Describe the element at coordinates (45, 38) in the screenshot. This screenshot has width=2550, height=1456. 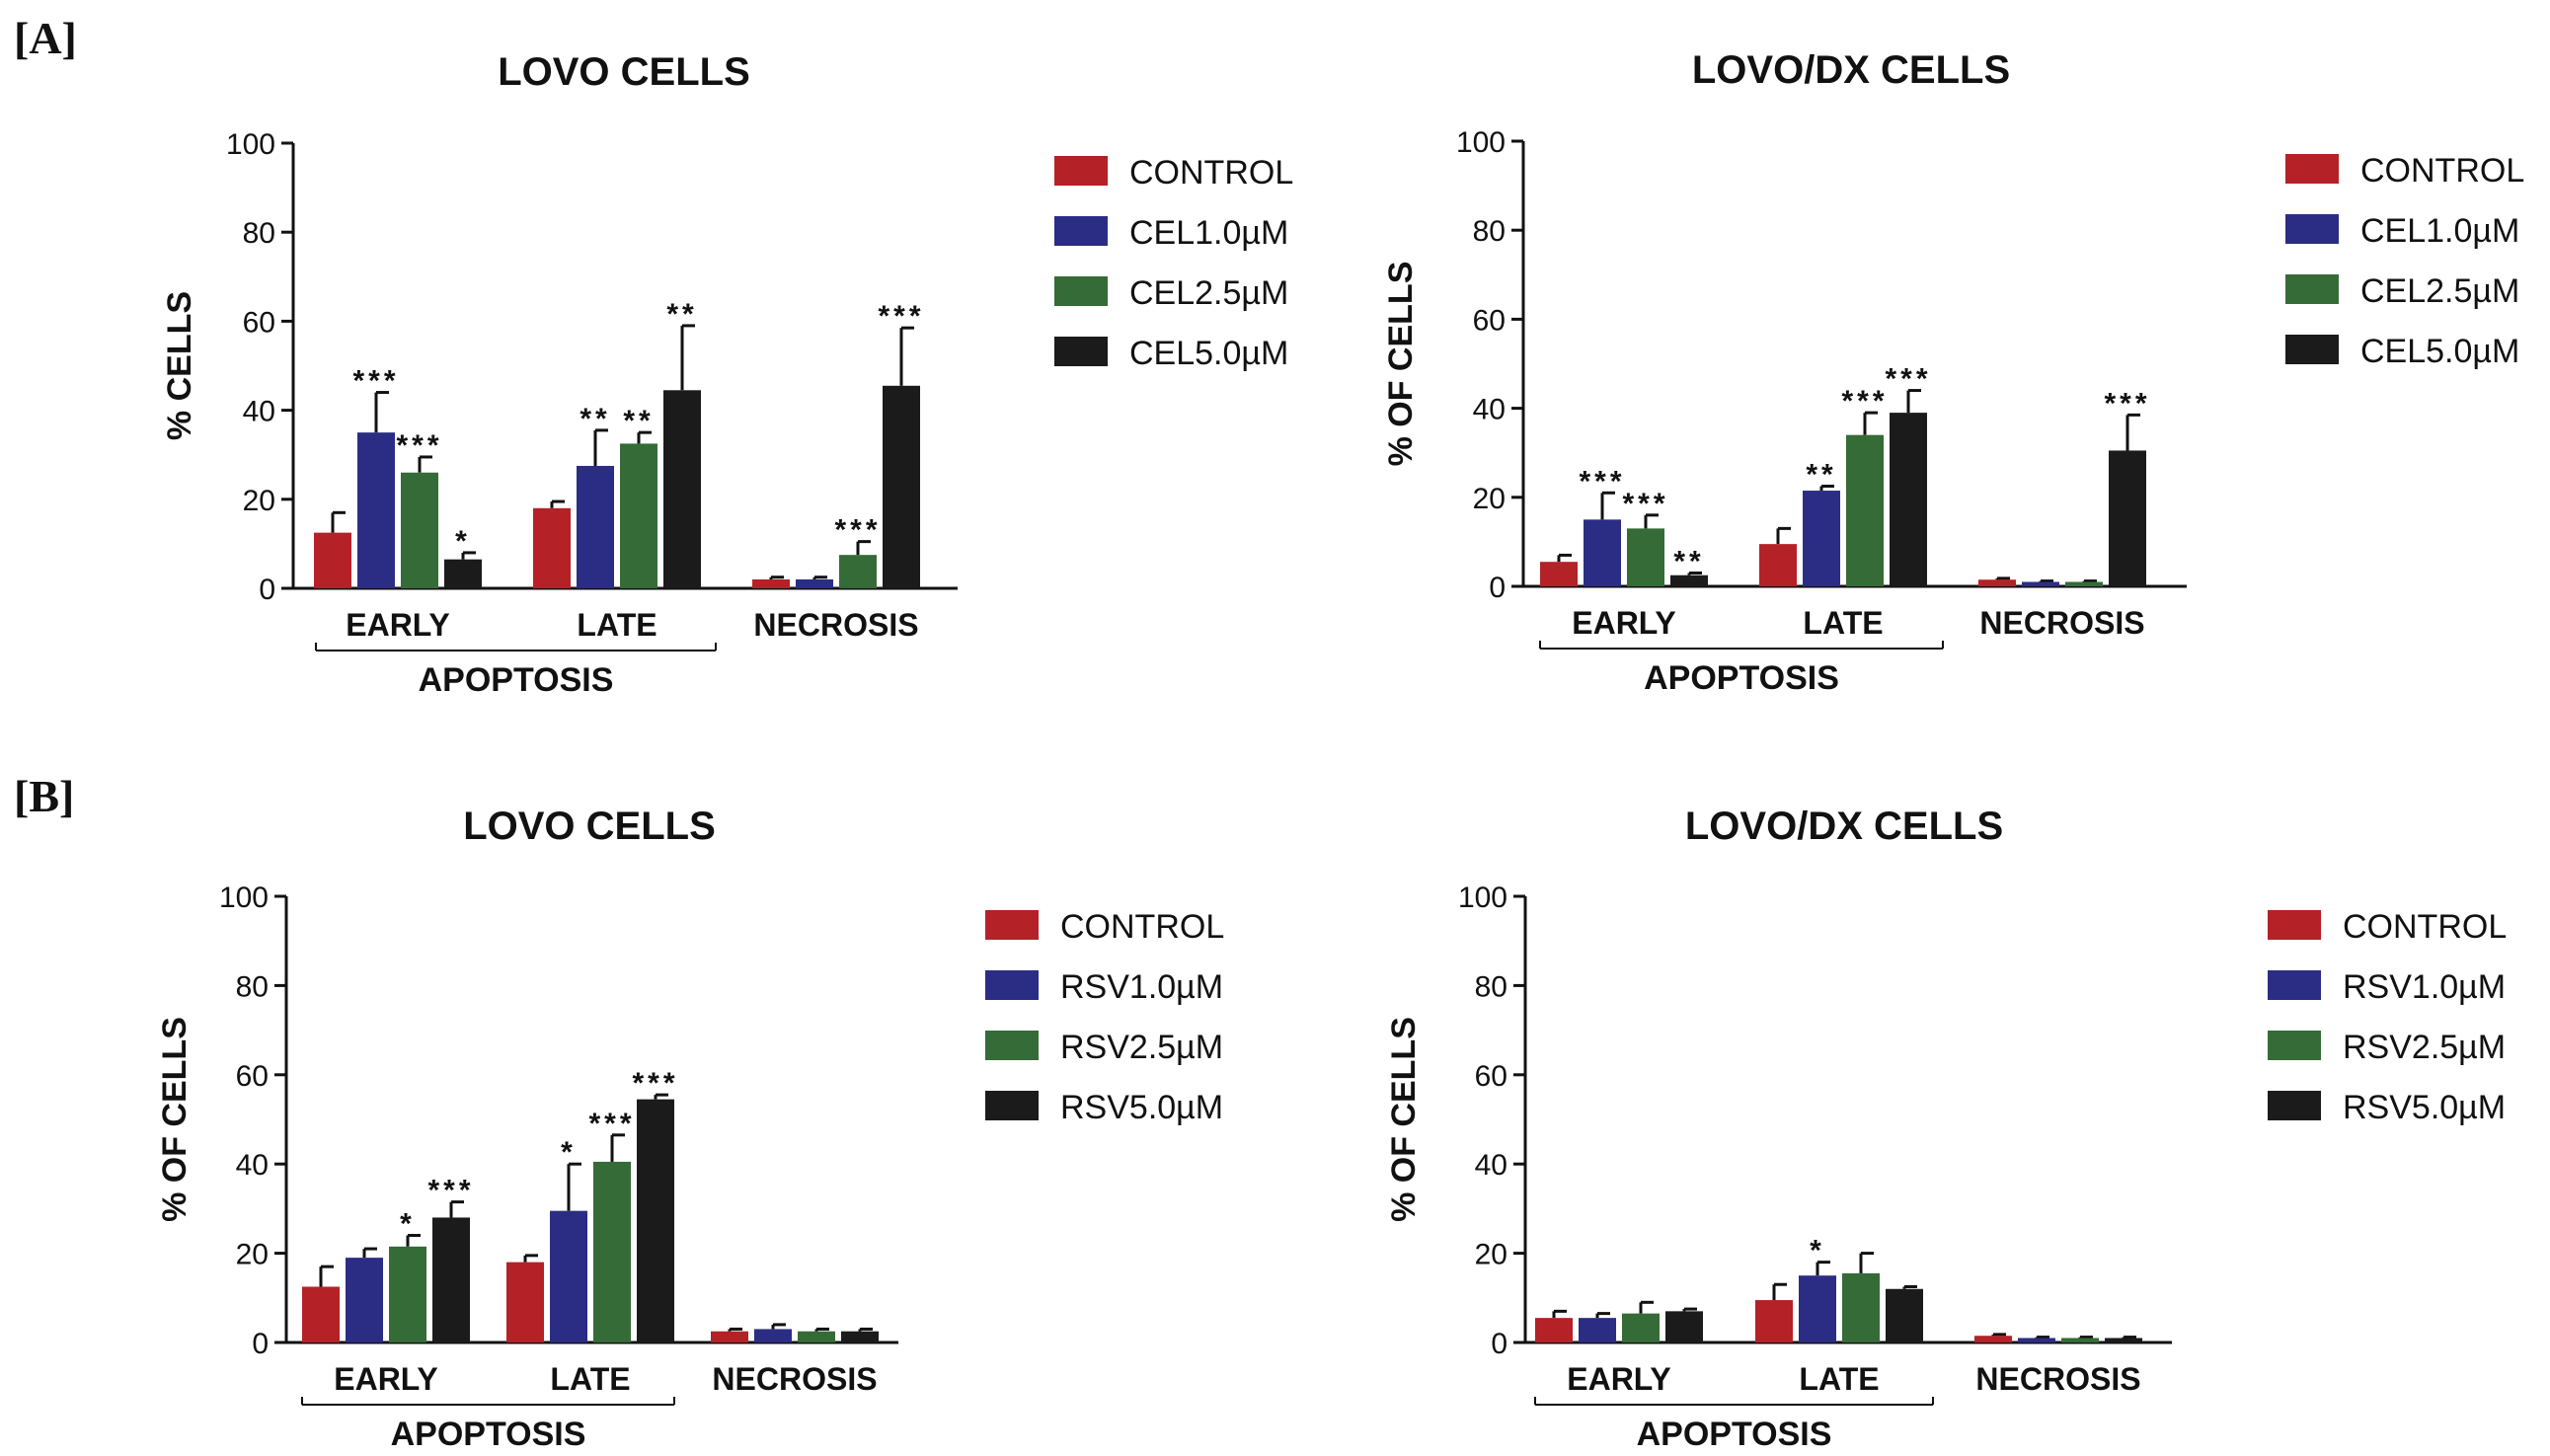
I see `panel-label-a: [A]` at that location.